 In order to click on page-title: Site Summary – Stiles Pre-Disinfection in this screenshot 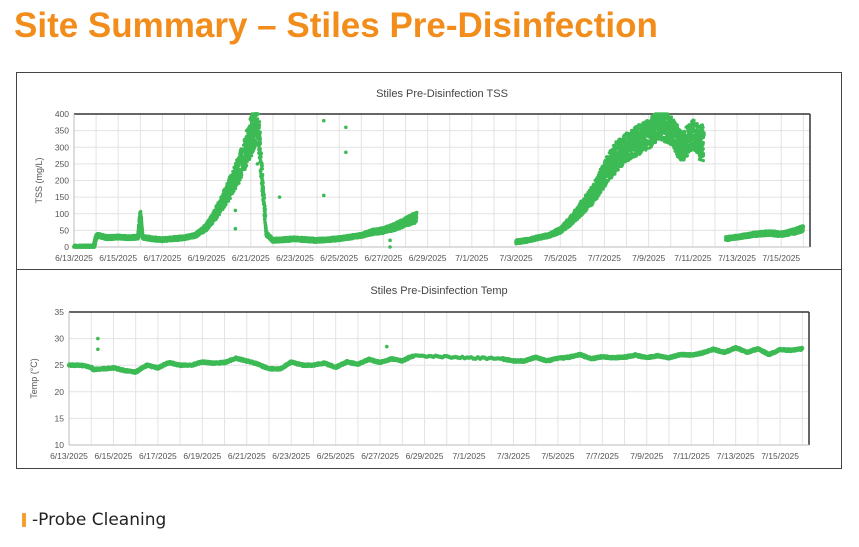, I will do `click(336, 25)`.